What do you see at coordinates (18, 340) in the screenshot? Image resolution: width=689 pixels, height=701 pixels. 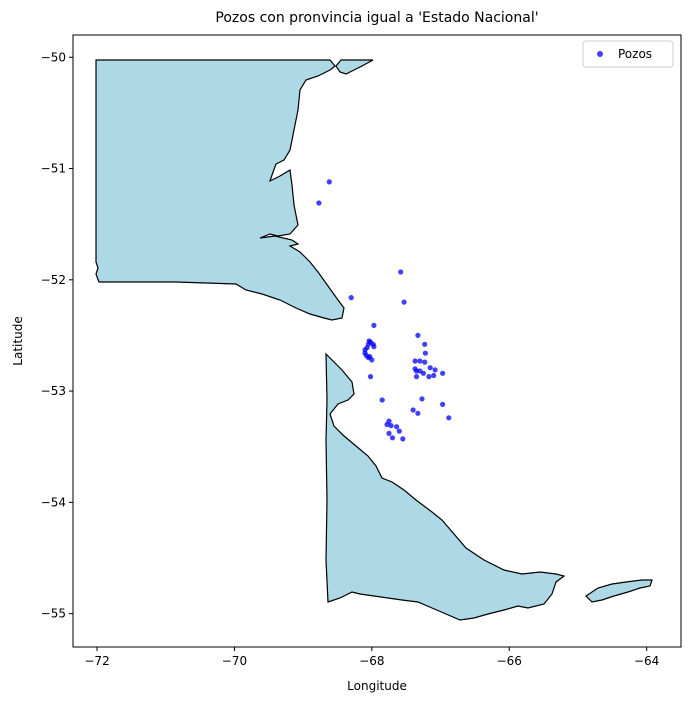 I see `y-axis-label: Latitude` at bounding box center [18, 340].